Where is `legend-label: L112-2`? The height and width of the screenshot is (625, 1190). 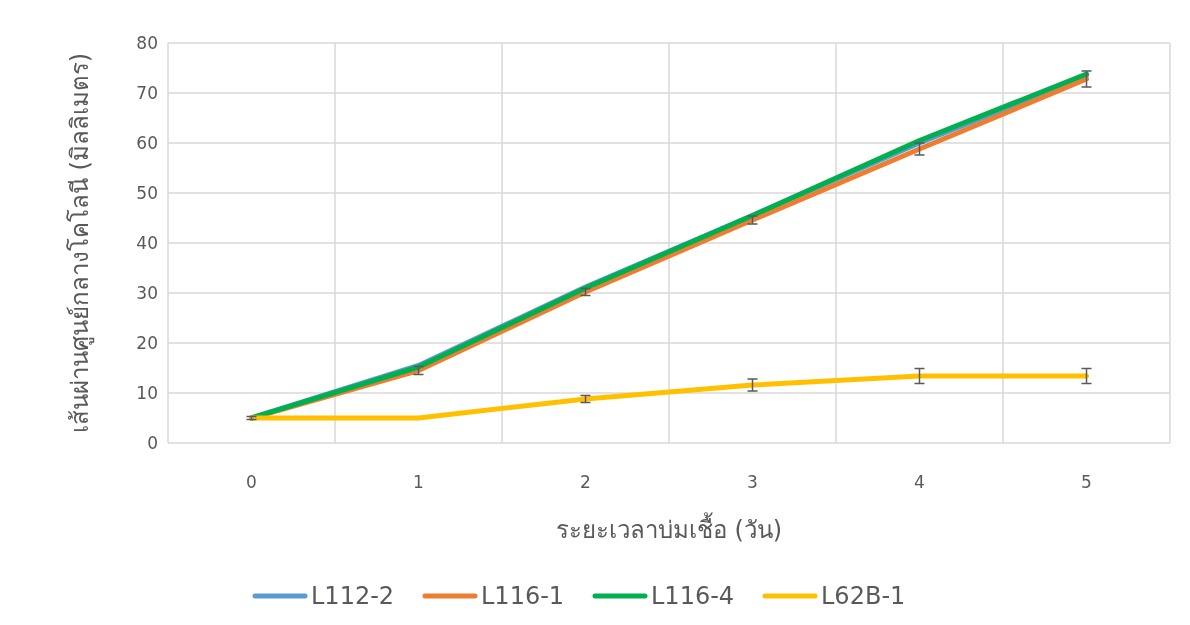
legend-label: L112-2 is located at coordinates (353, 596).